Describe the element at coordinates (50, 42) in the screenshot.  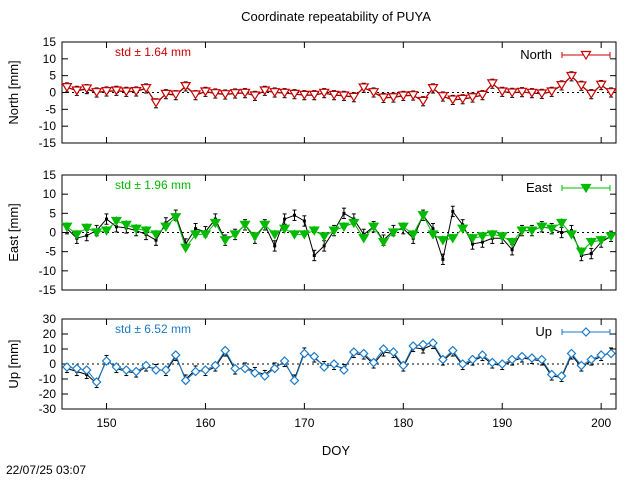
I see `y-tick-label: 15` at that location.